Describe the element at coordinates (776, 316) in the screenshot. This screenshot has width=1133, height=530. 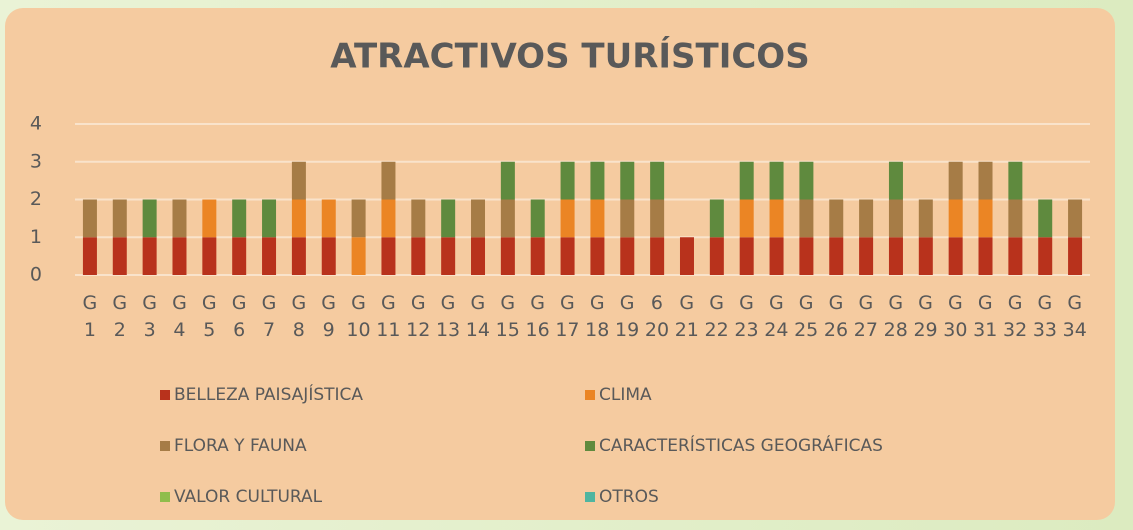
I see `x-tick-label: G 24` at that location.